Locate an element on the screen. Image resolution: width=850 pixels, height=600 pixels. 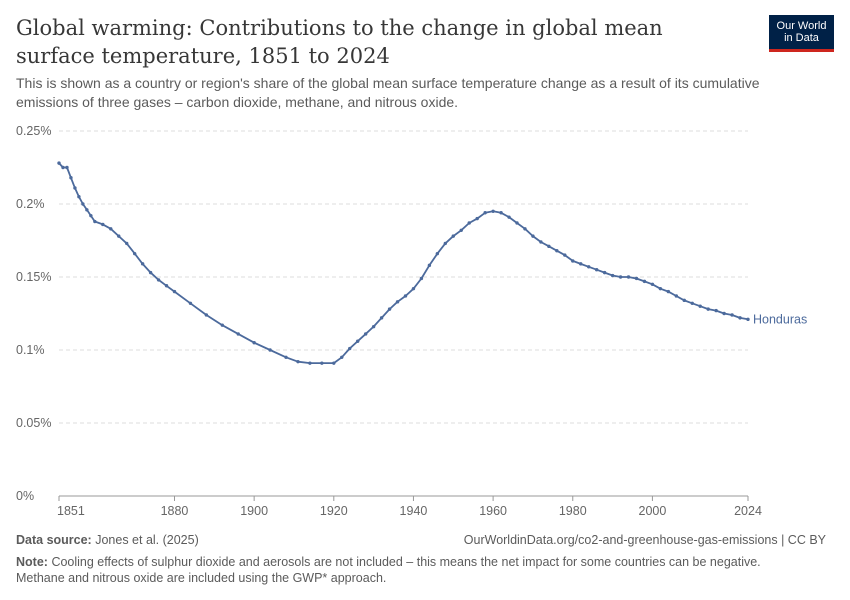
logo-line-1: Our World is located at coordinates (801, 26).